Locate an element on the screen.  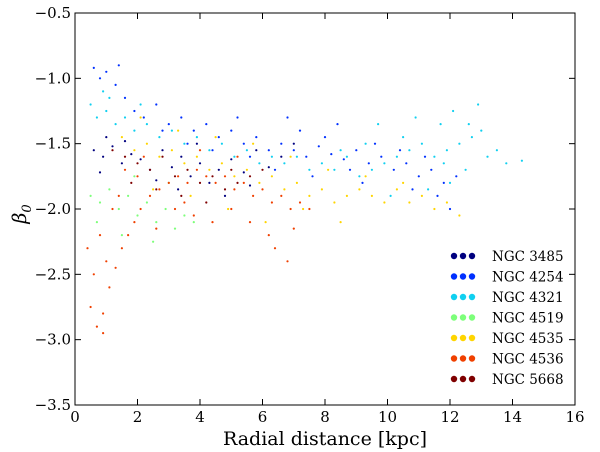
legend-item: NGC 5668 is located at coordinates (507, 380).